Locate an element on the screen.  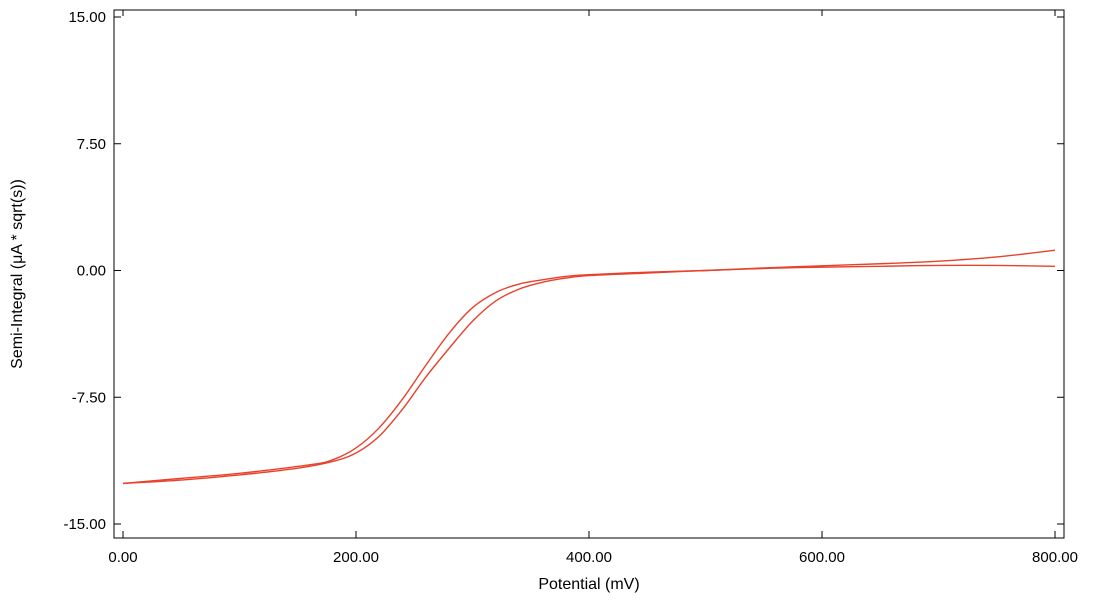
y-tick-label: 0.00 is located at coordinates (91, 271).